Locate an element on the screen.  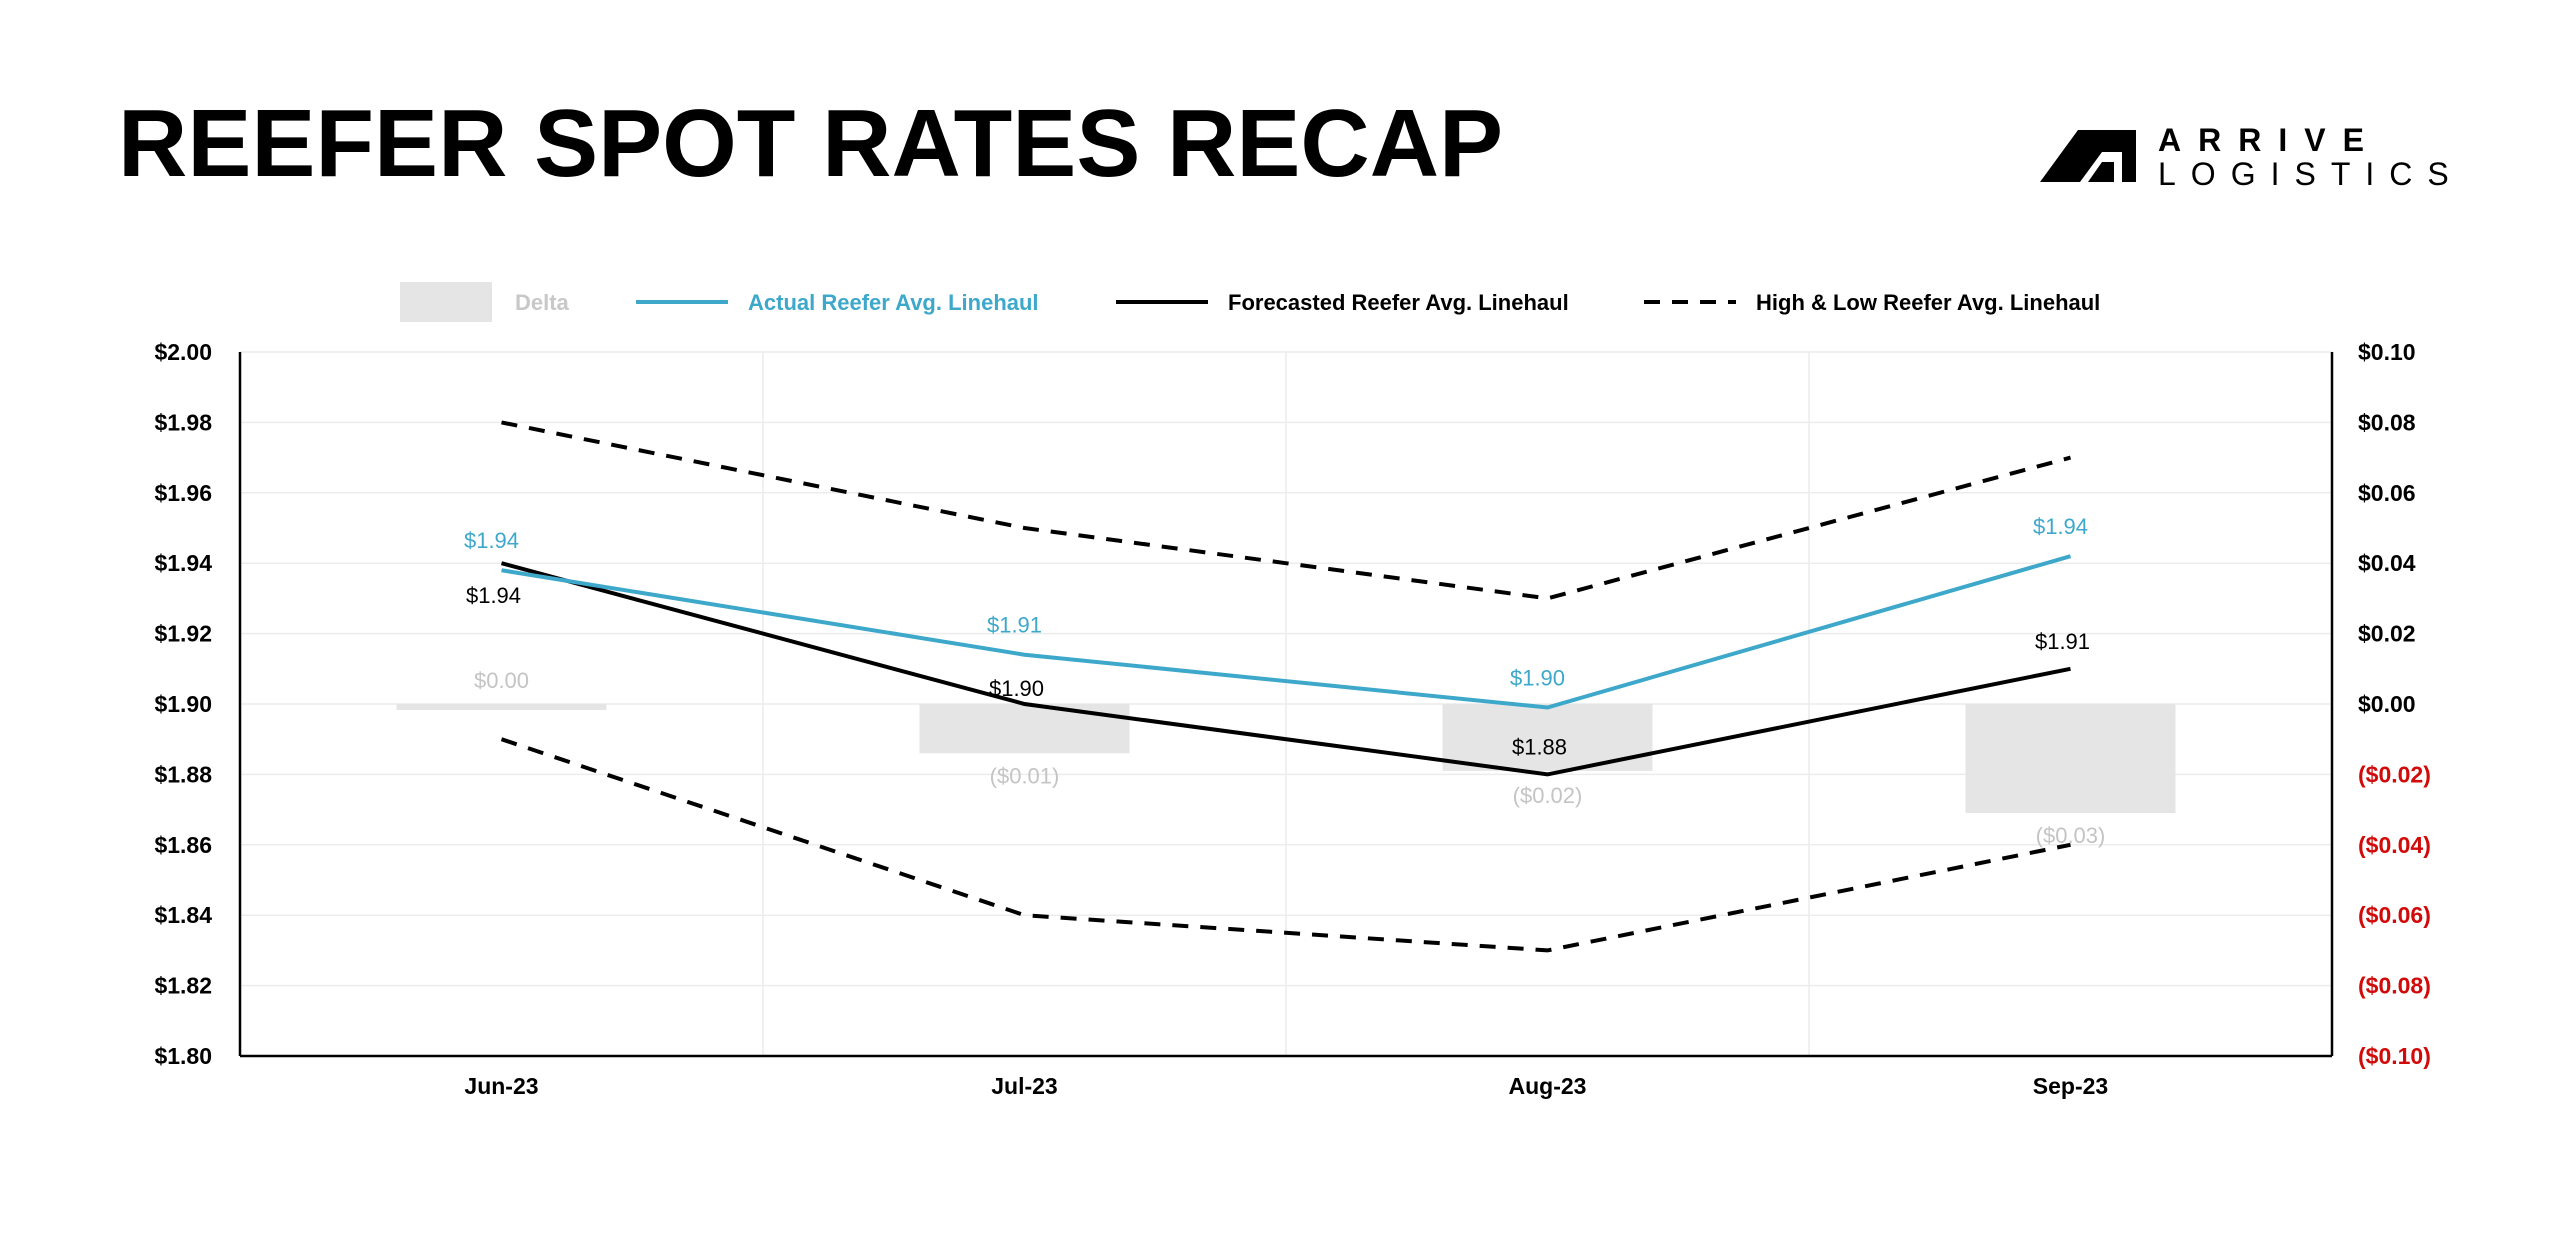
y-right-tick-label: $0.02 is located at coordinates (2387, 634).